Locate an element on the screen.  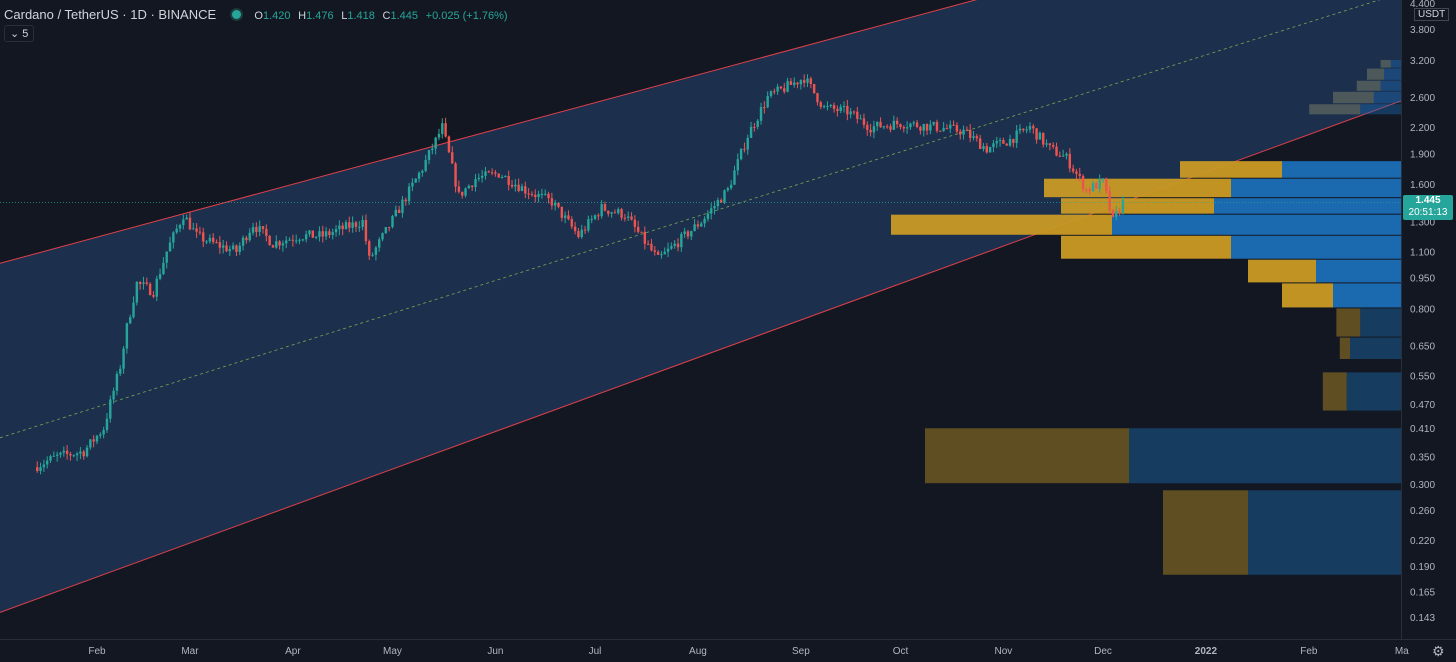
indicators-toggle: ⌄ 5 is located at coordinates (19, 33).